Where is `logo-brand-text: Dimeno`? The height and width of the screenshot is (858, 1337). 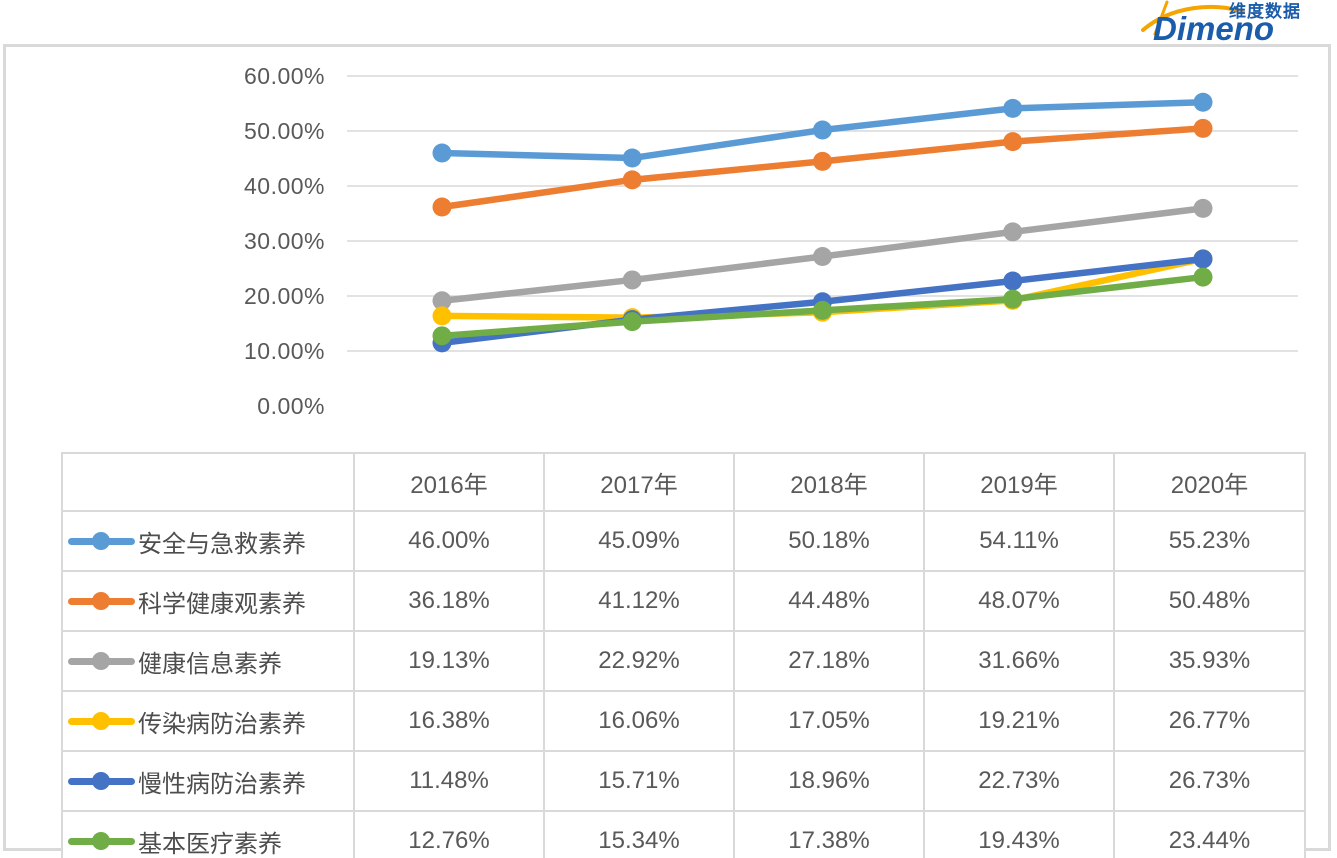
logo-brand-text: Dimeno is located at coordinates (1213, 28).